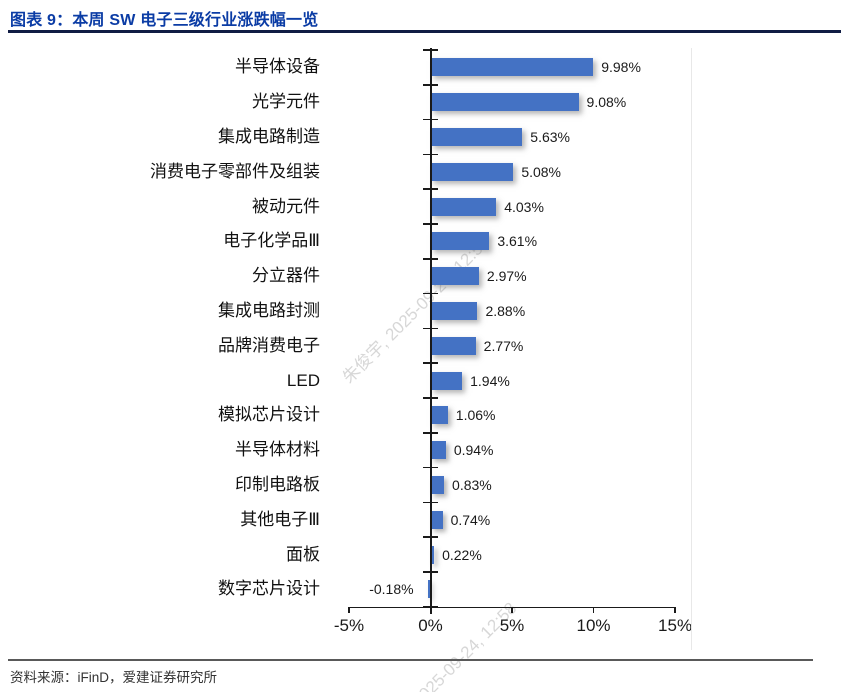 The width and height of the screenshot is (848, 692). I want to click on value-label: 0.74%, so click(470, 519).